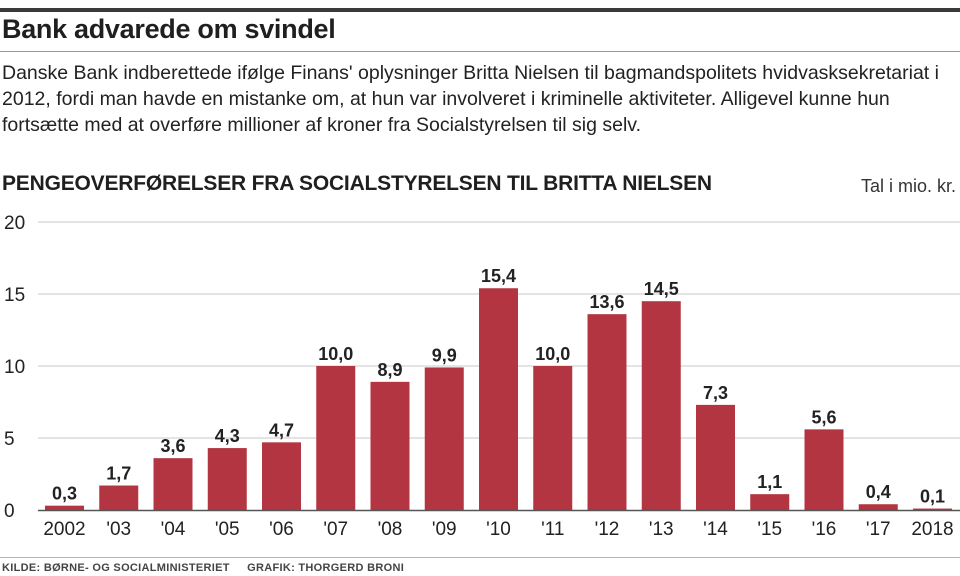 The image size is (960, 576). What do you see at coordinates (9, 511) in the screenshot?
I see `y-tick-label: 0` at bounding box center [9, 511].